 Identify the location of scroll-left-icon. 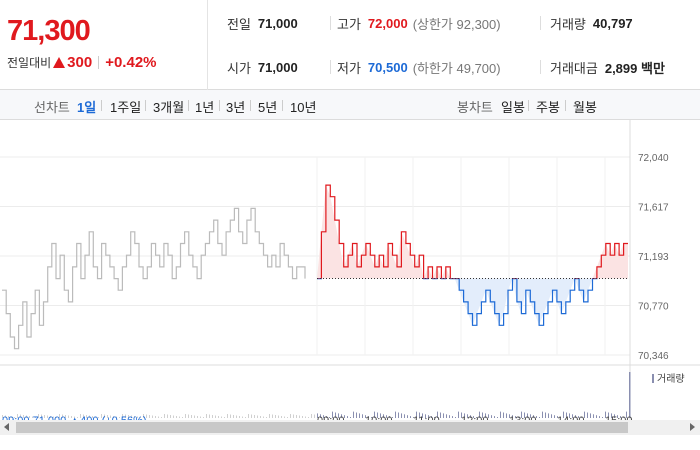
(6, 427).